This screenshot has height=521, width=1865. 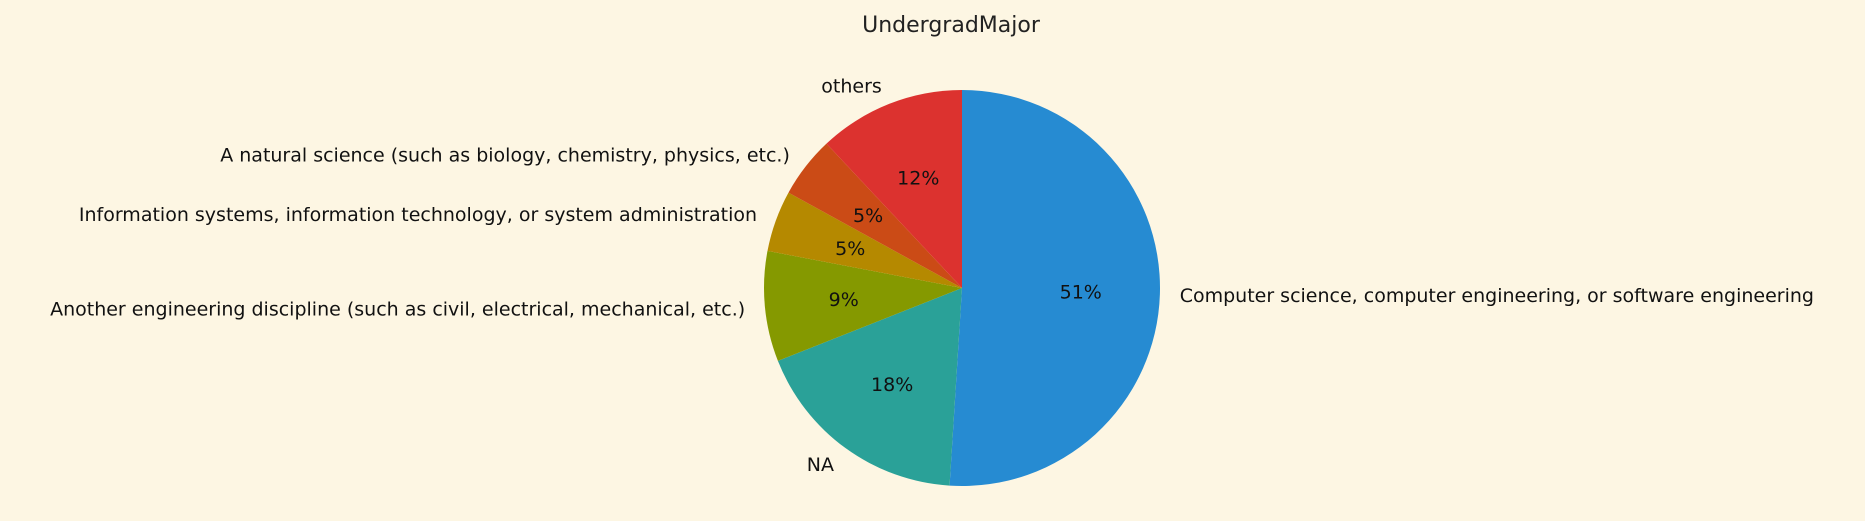 I want to click on slice-percent-label: 18%, so click(x=892, y=385).